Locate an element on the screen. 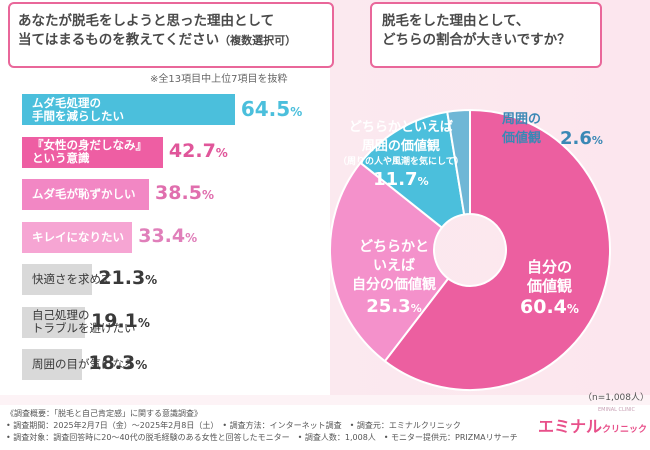 This screenshot has height=450, width=650. right-question-line2: どちらの割合が大きいですか？ is located at coordinates (476, 40).